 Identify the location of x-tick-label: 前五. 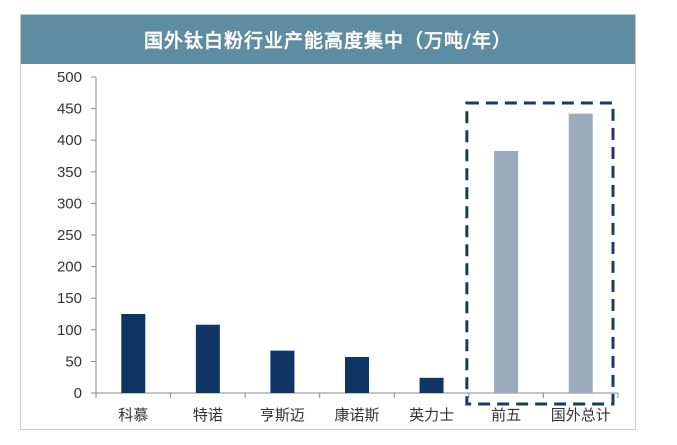
(506, 415).